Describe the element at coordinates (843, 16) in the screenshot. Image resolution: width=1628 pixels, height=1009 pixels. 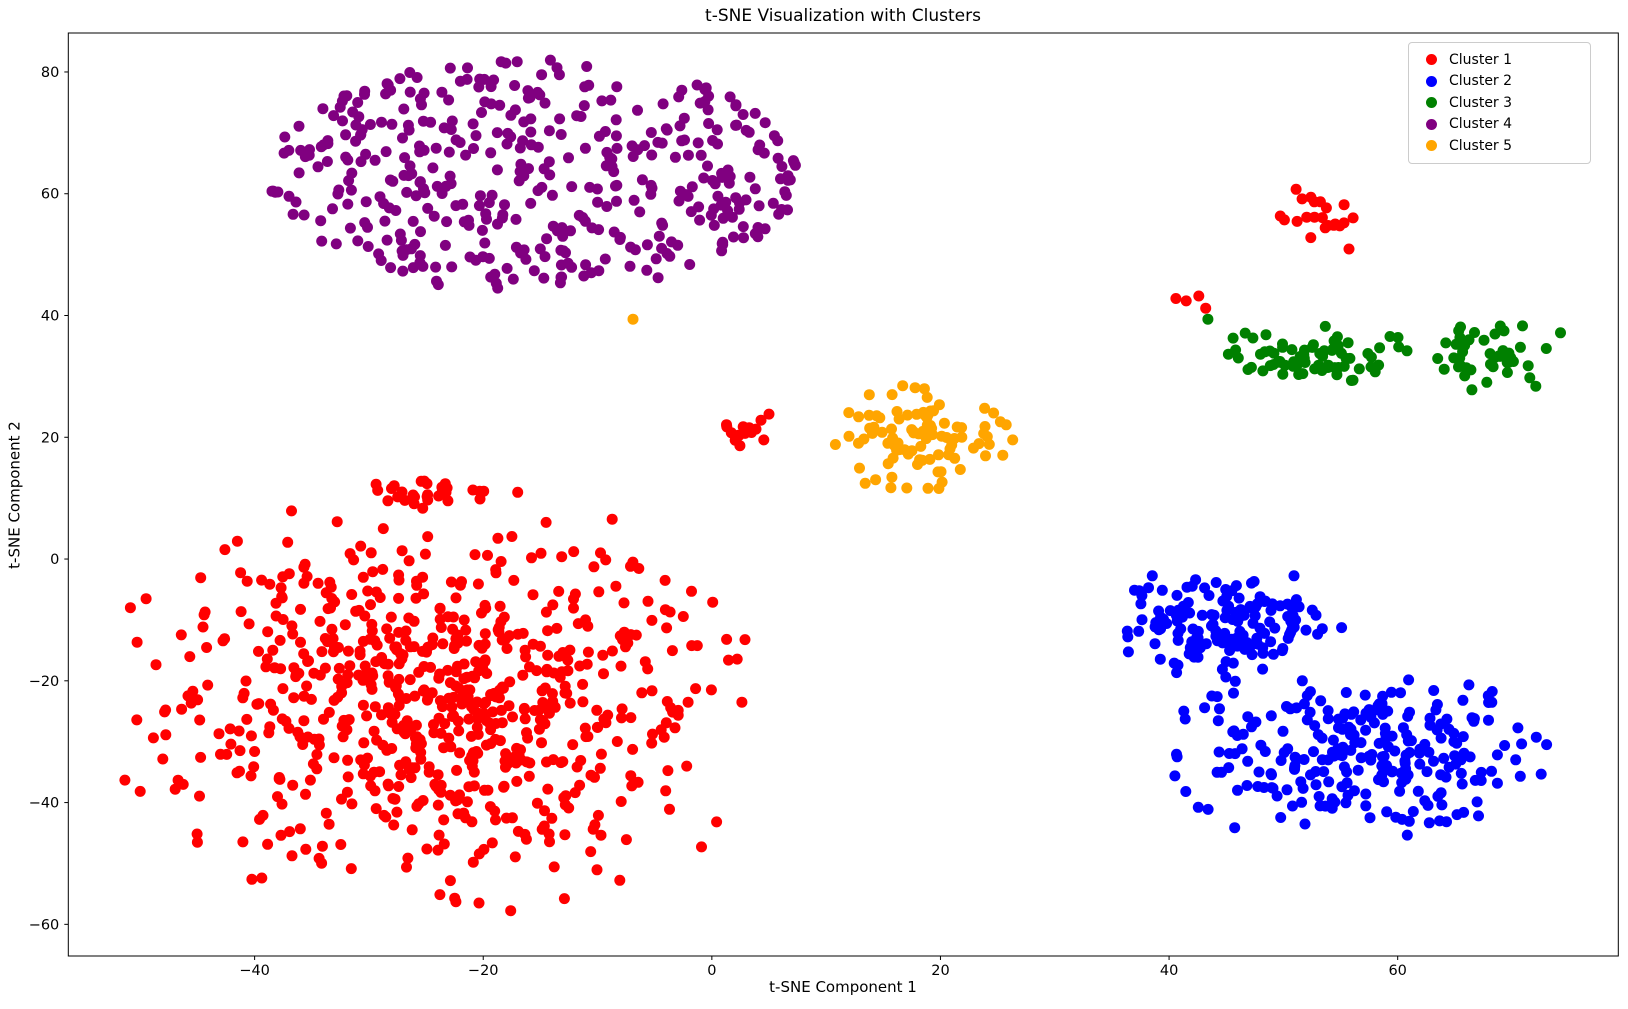
I see `chart-title: t-SNE Visualization with Clusters` at that location.